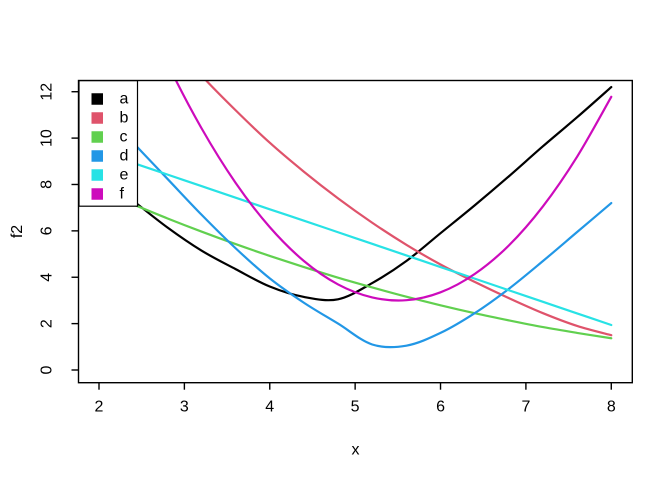 The height and width of the screenshot is (480, 672). I want to click on legend-label-b: b, so click(124, 118).